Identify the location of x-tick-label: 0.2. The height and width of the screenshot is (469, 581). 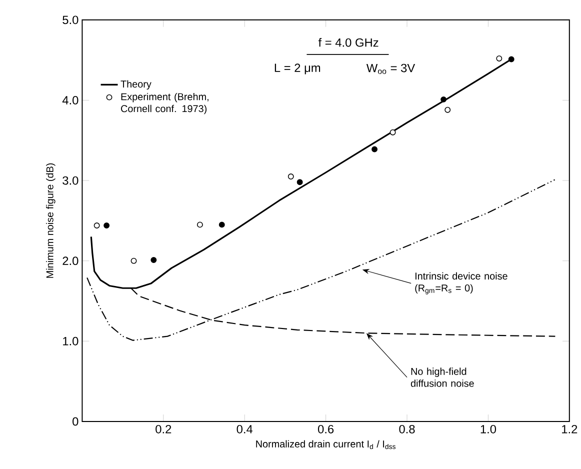
(164, 429).